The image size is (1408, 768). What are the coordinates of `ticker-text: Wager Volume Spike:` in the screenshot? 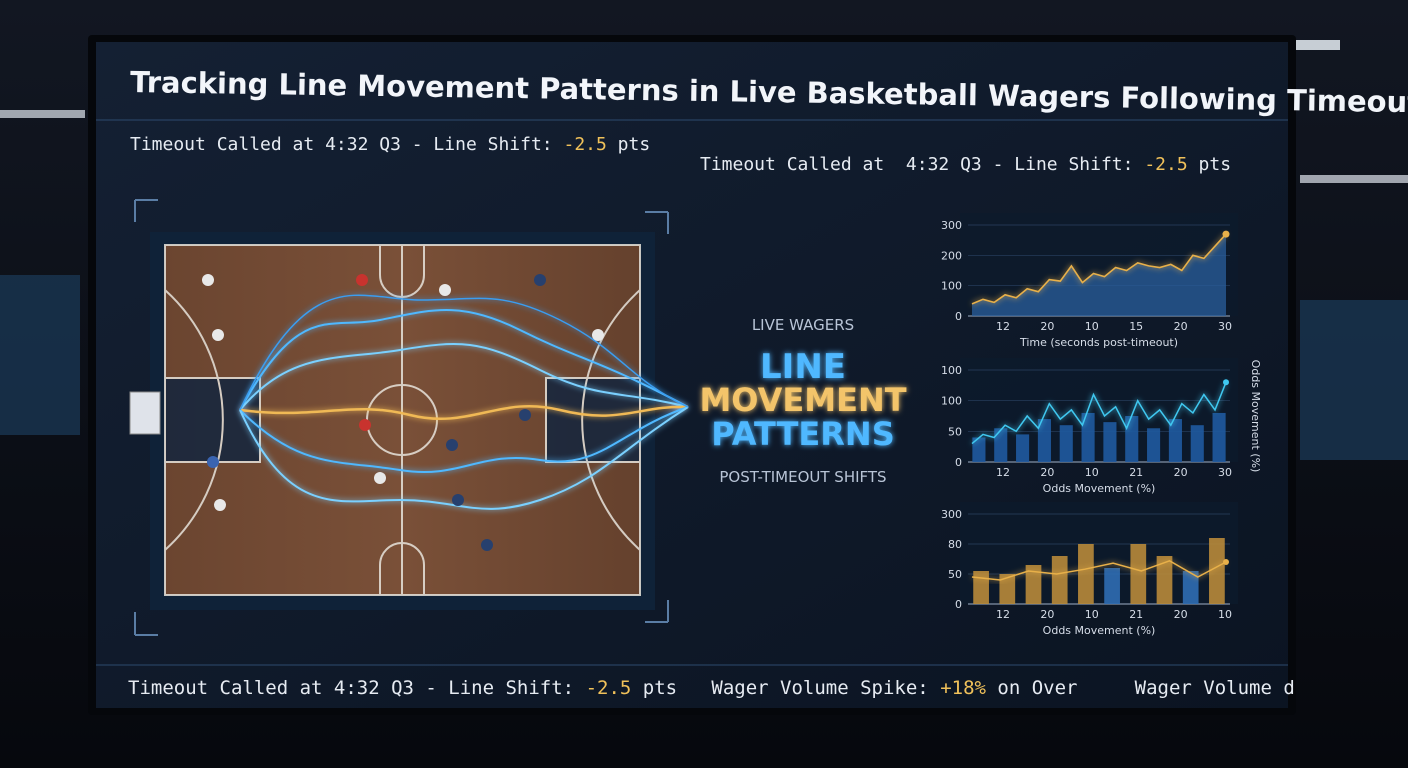 It's located at (825, 688).